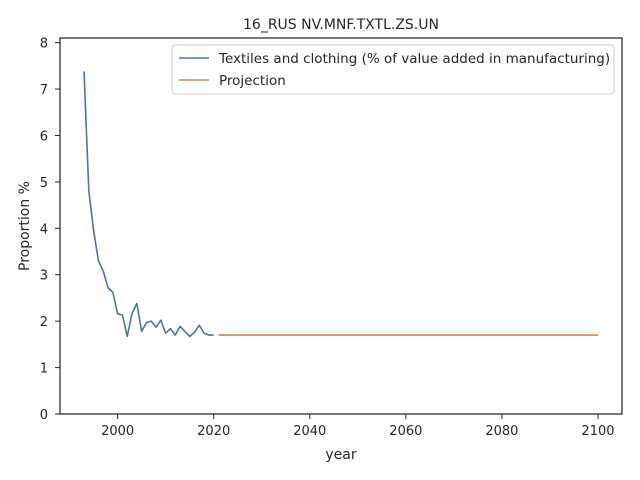 This screenshot has width=640, height=480. I want to click on x-tick-label: 2020, so click(213, 431).